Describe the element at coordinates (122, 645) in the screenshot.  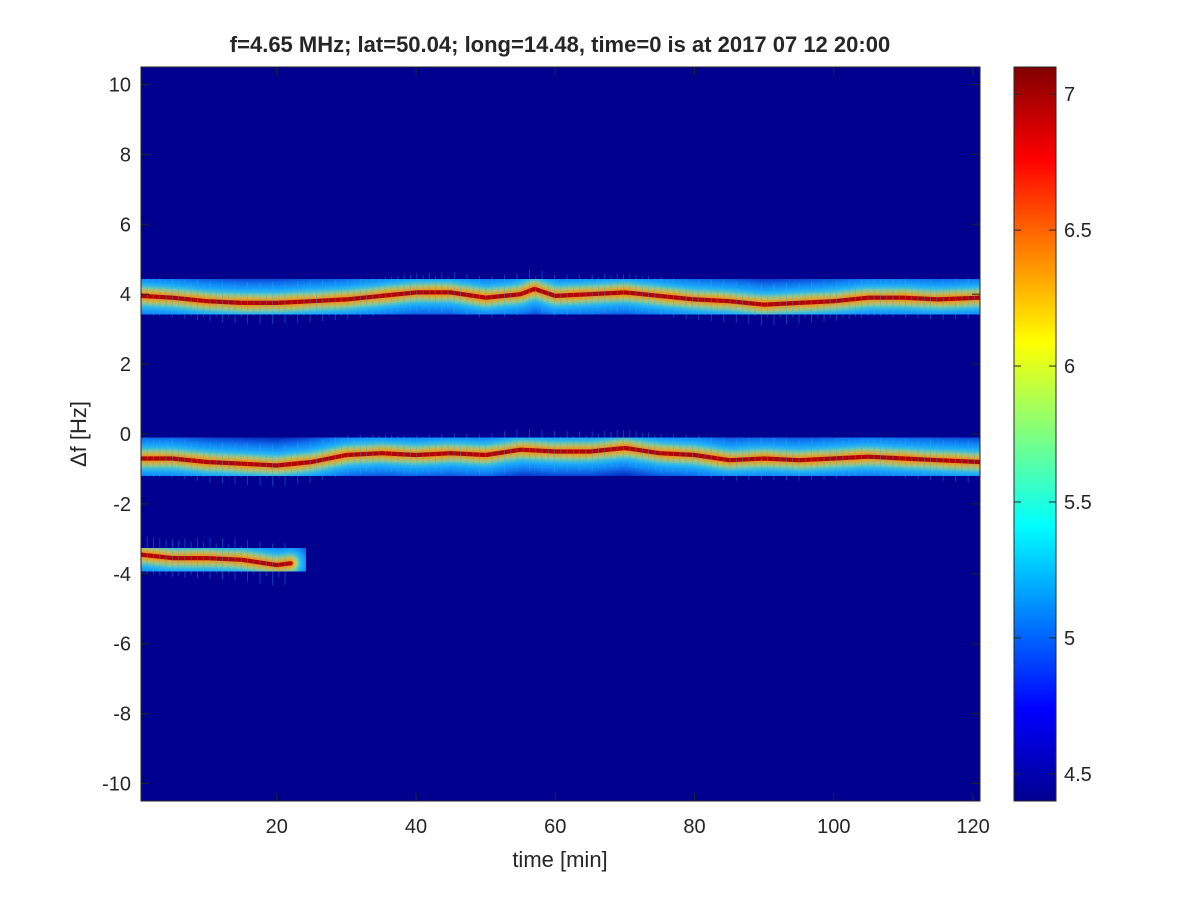
I see `y-tick-label: -6` at that location.